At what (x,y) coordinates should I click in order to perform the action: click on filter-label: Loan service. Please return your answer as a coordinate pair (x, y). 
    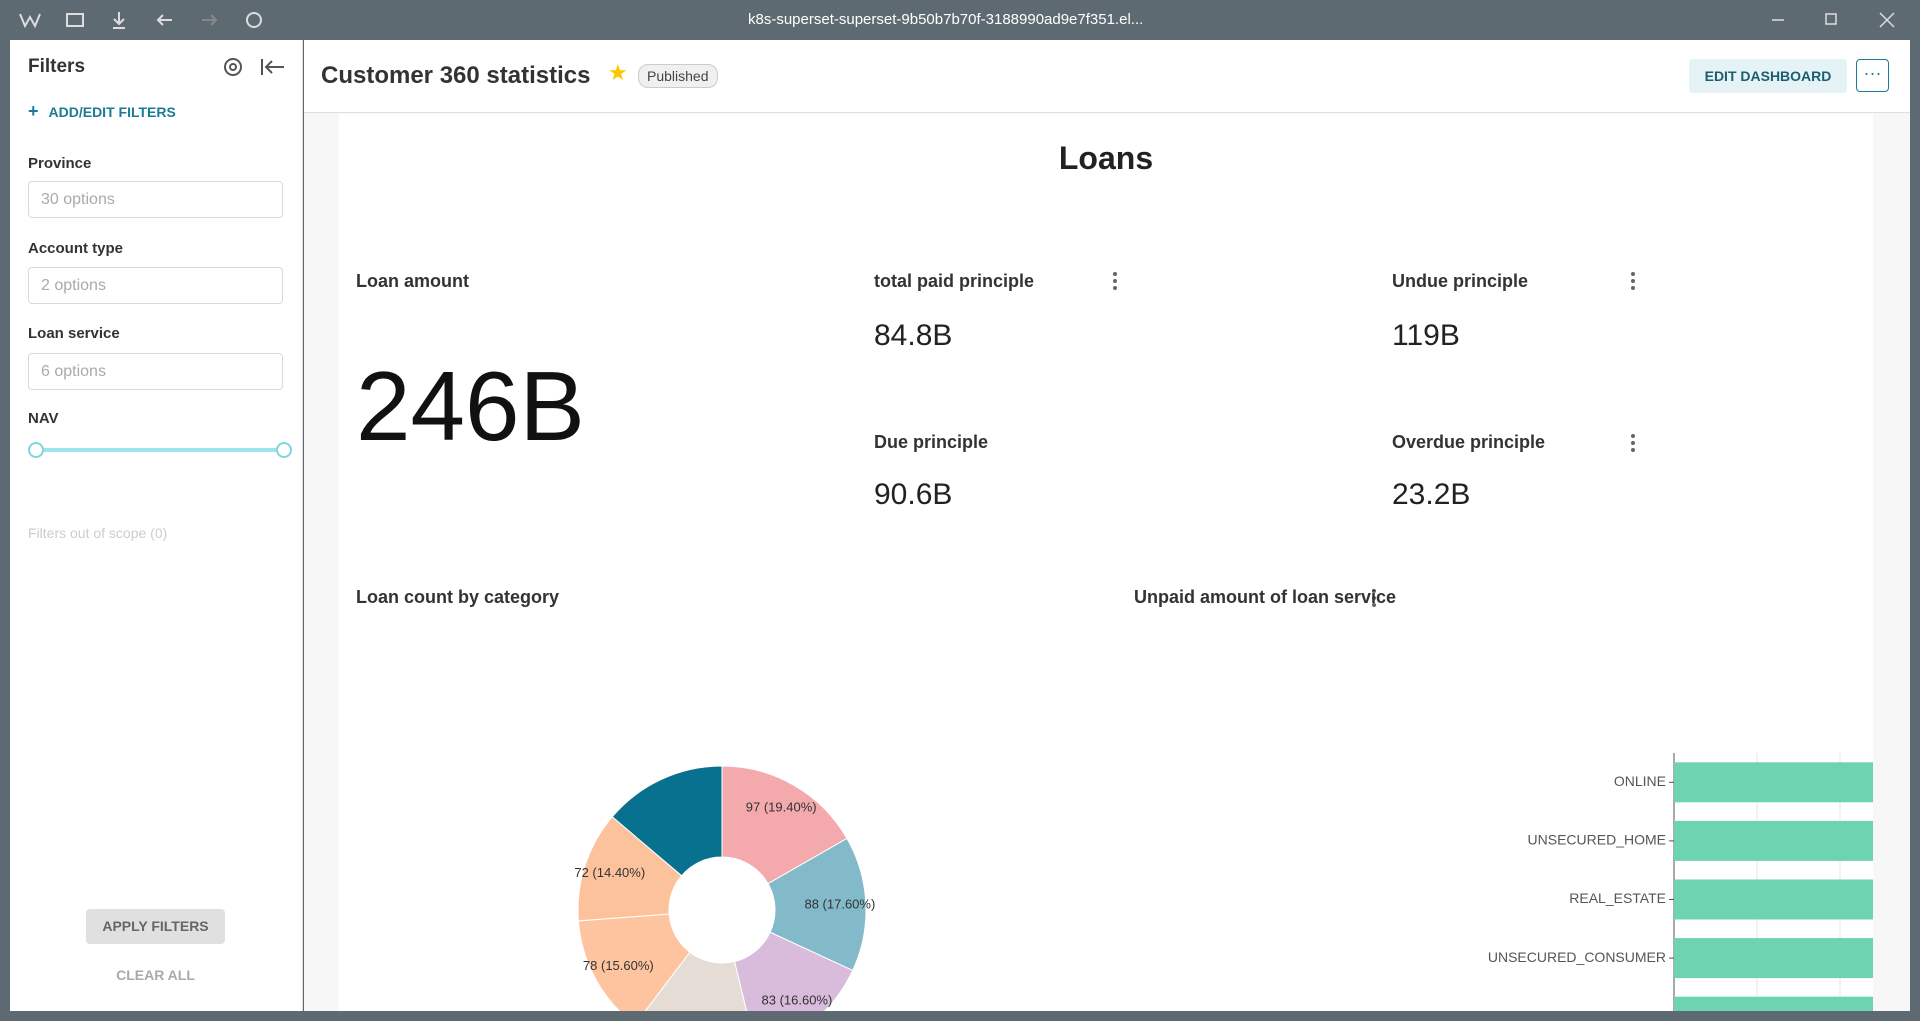
    Looking at the image, I should click on (74, 333).